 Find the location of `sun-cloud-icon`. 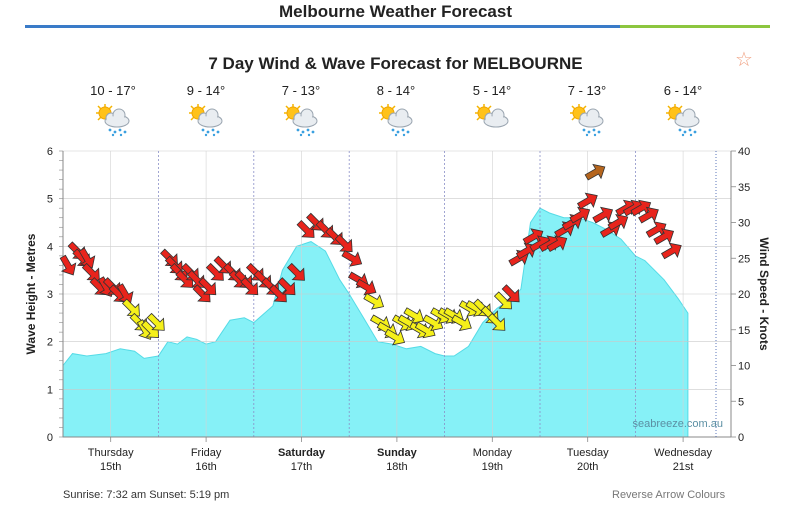

sun-cloud-icon is located at coordinates (492, 120).